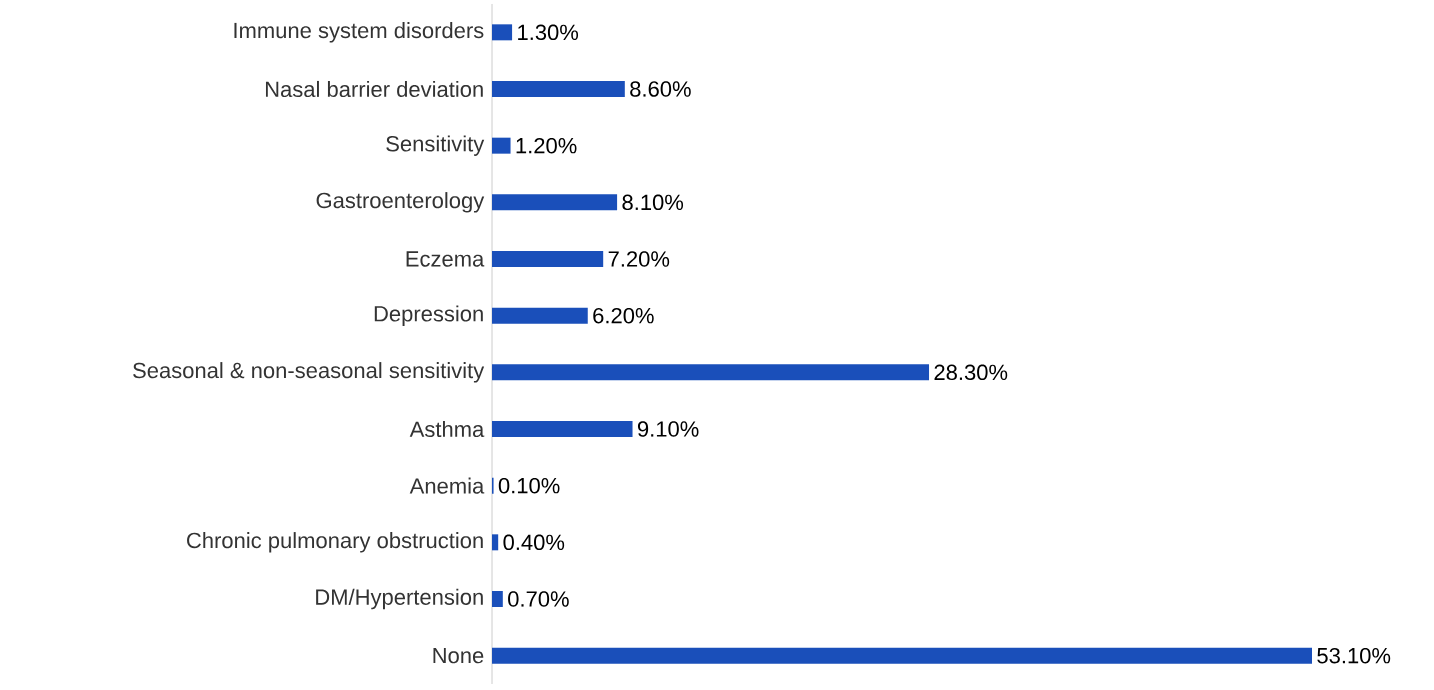 The image size is (1434, 690). Describe the element at coordinates (400, 202) in the screenshot. I see `y-tick-label: Gastroenterology` at that location.